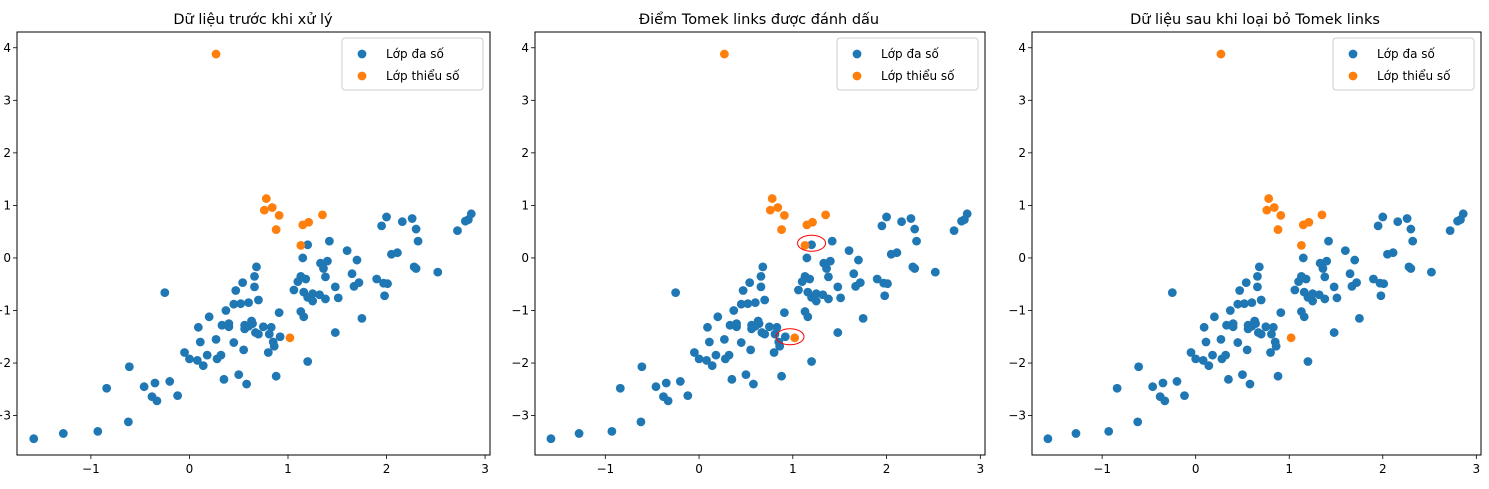 The width and height of the screenshot is (1489, 489). What do you see at coordinates (525, 258) in the screenshot?
I see `y-tick-label: 0` at bounding box center [525, 258].